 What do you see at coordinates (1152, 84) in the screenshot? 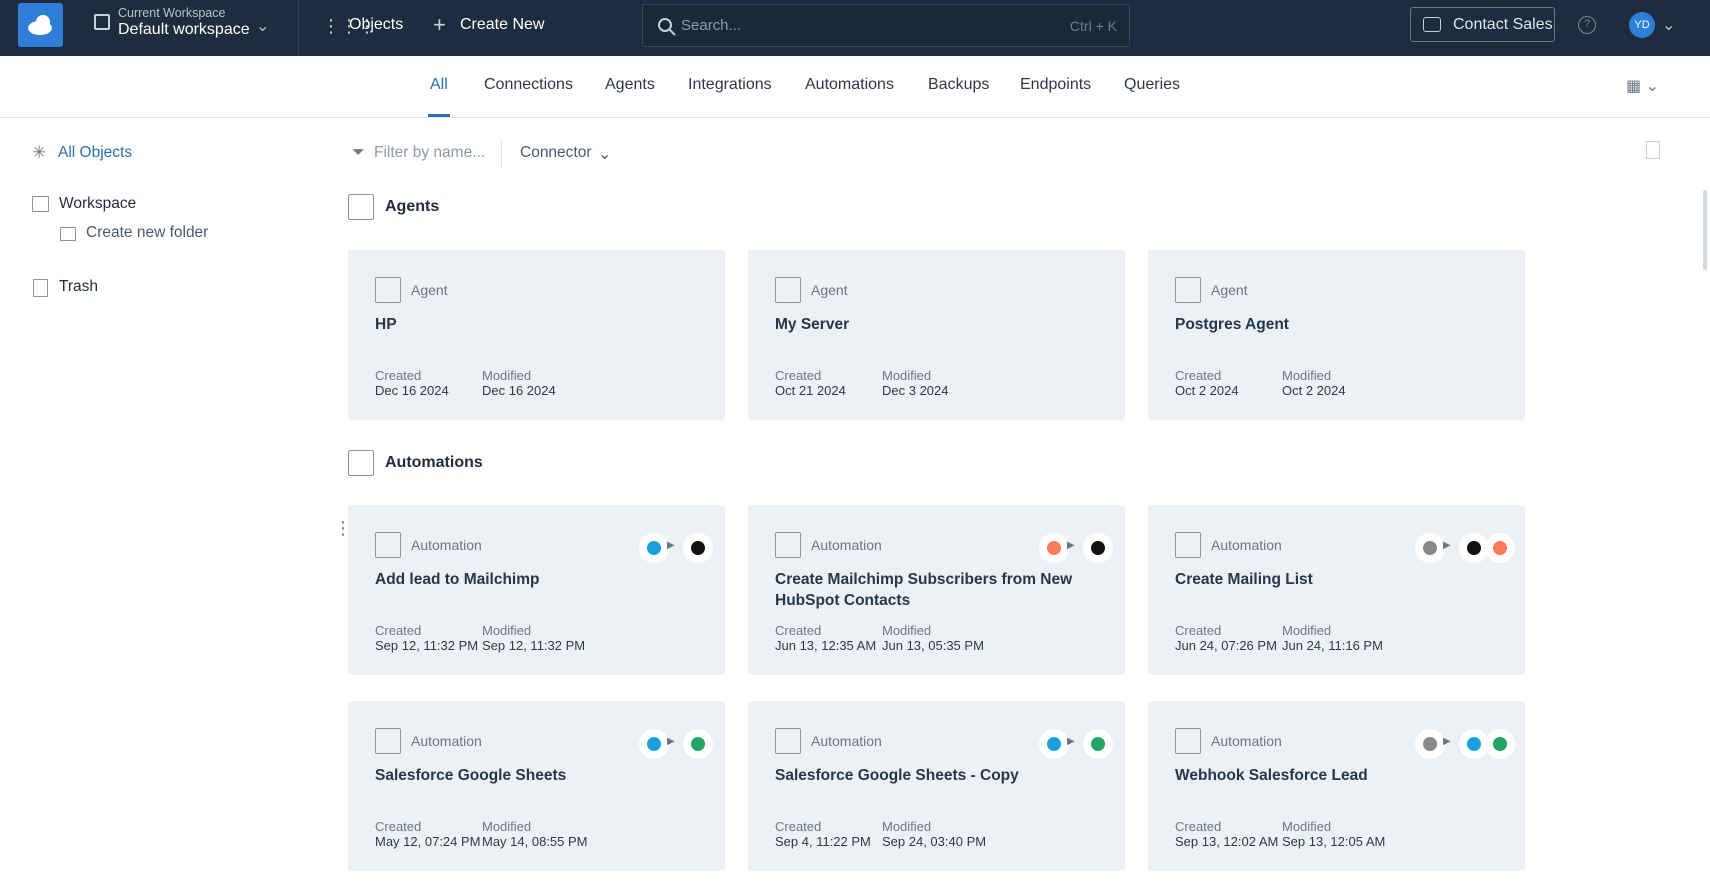
I see `tab: Queries` at bounding box center [1152, 84].